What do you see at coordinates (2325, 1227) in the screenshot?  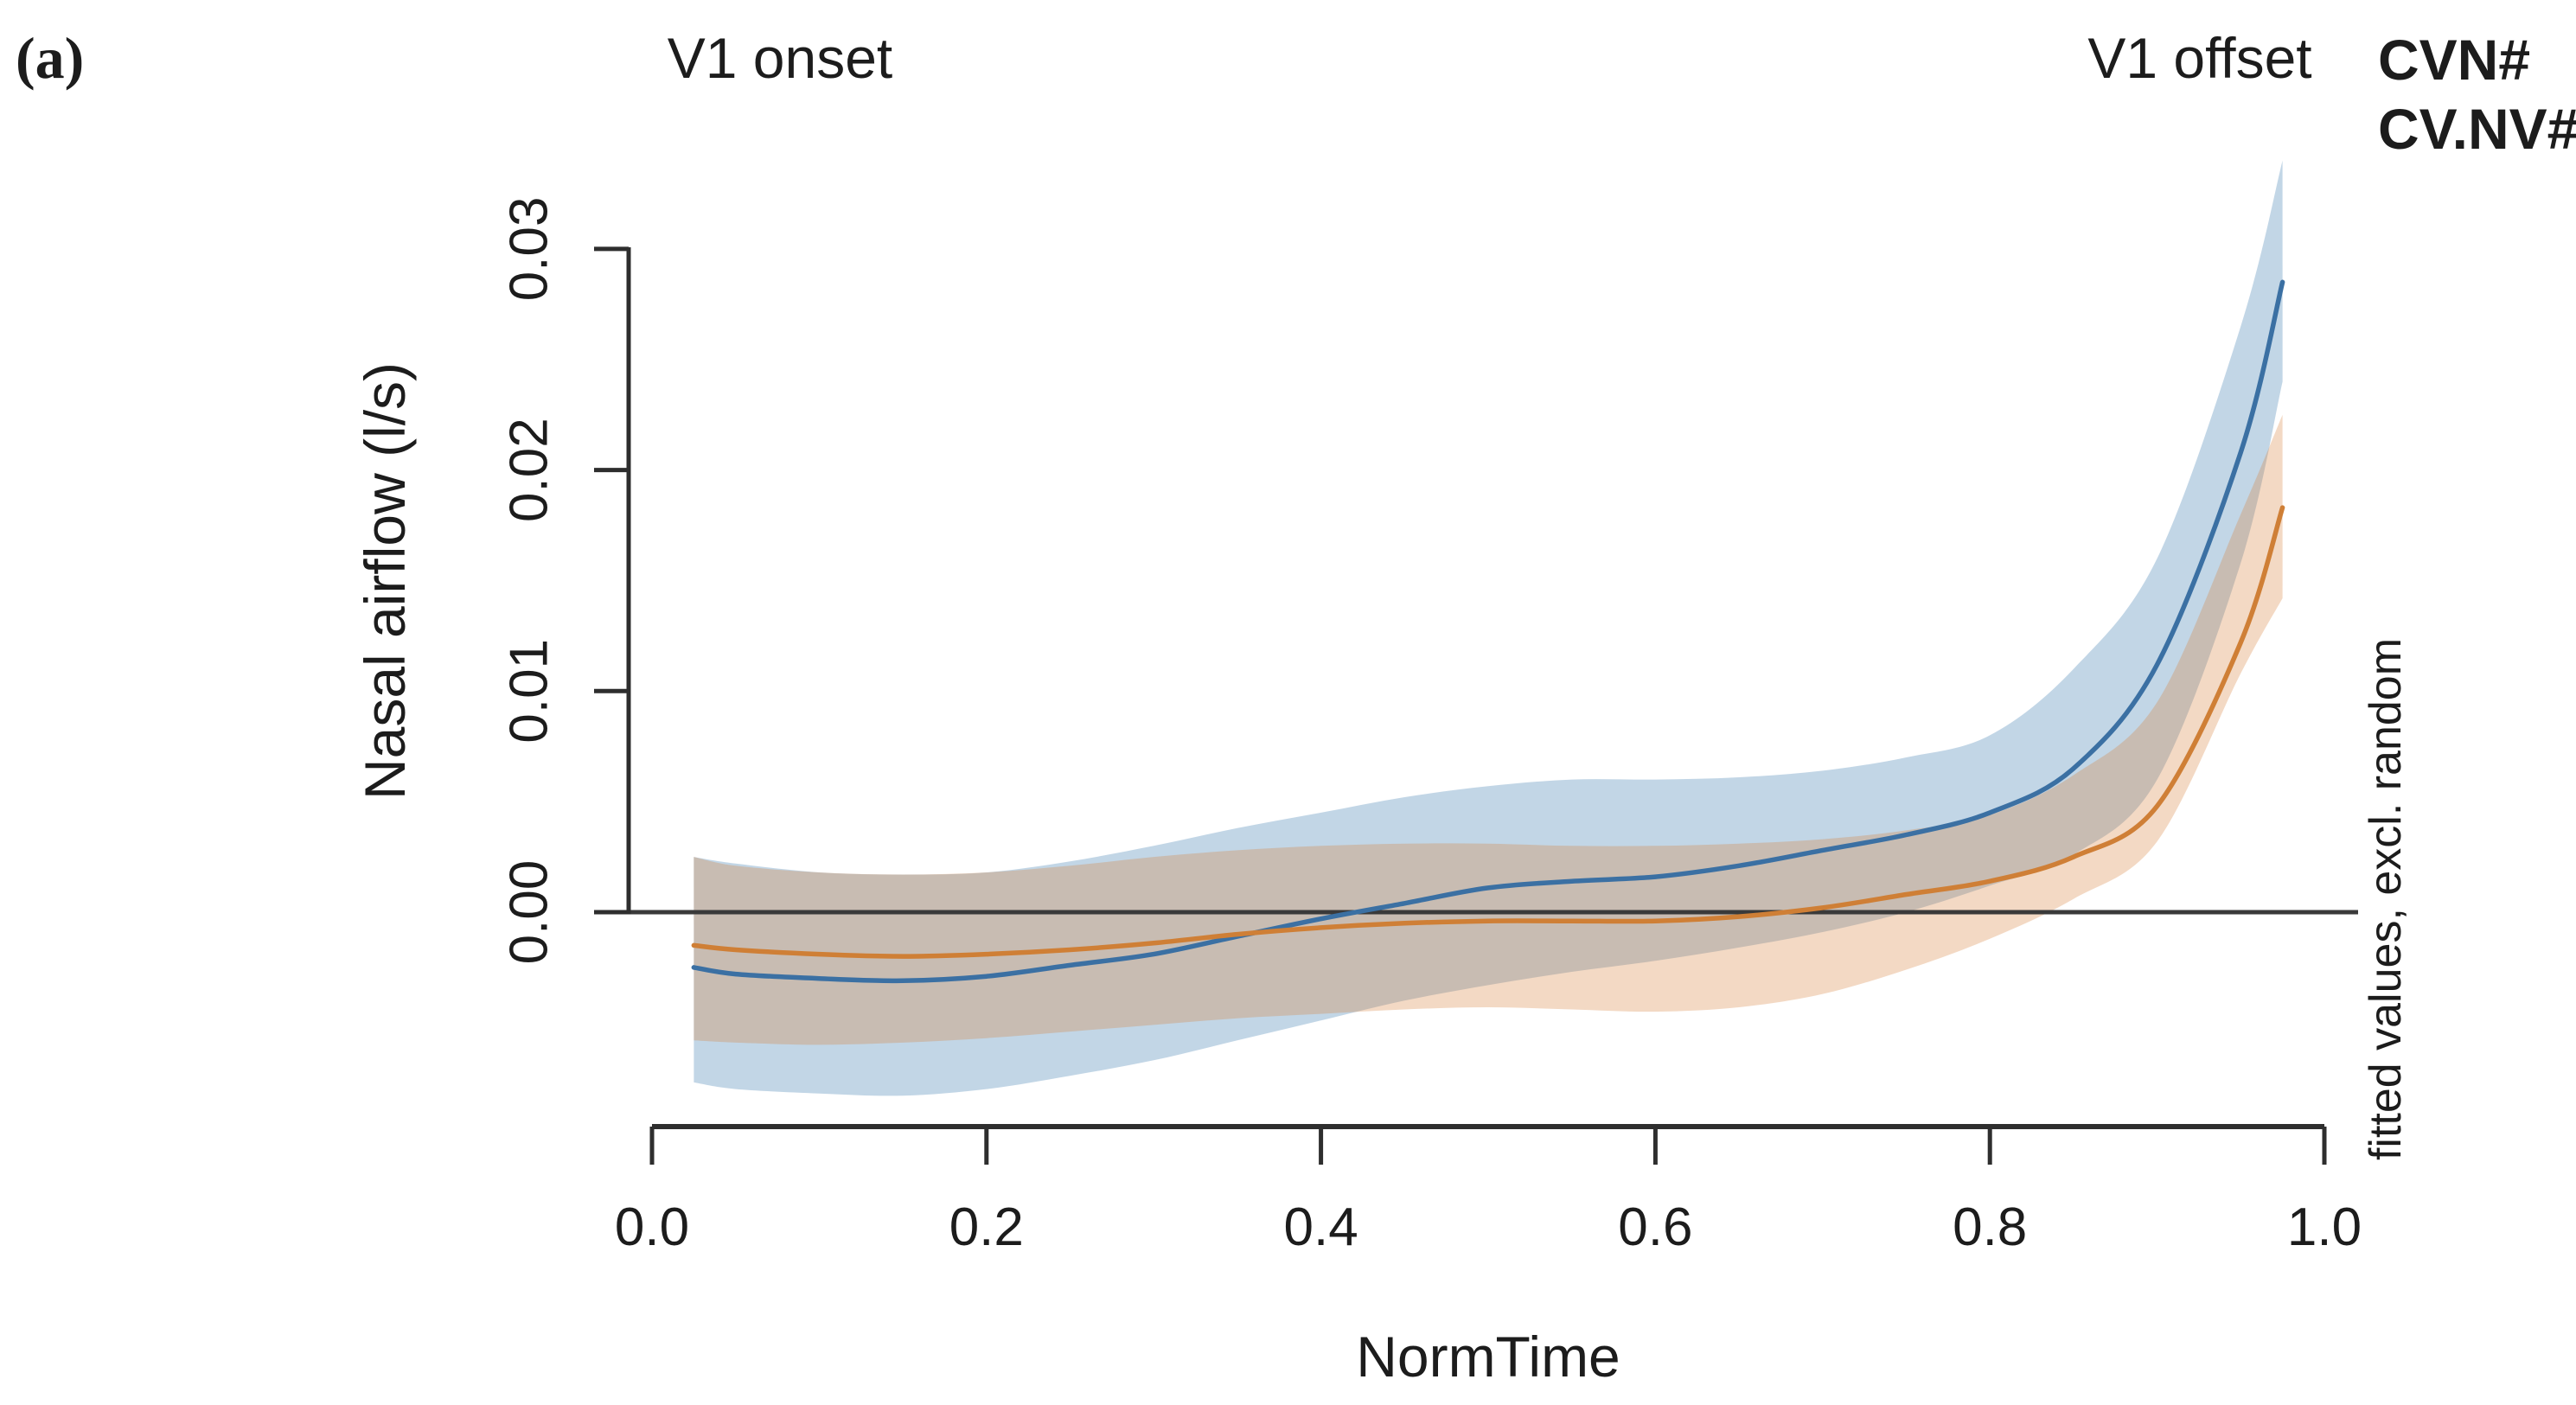 I see `x-tick-label: 1.0` at bounding box center [2325, 1227].